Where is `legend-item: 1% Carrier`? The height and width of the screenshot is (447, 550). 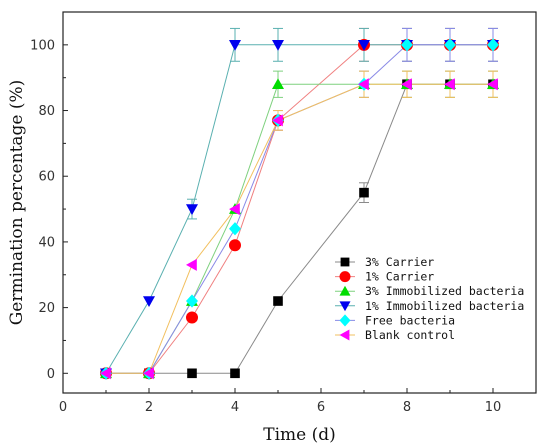
legend-item: 1% Carrier is located at coordinates (384, 277).